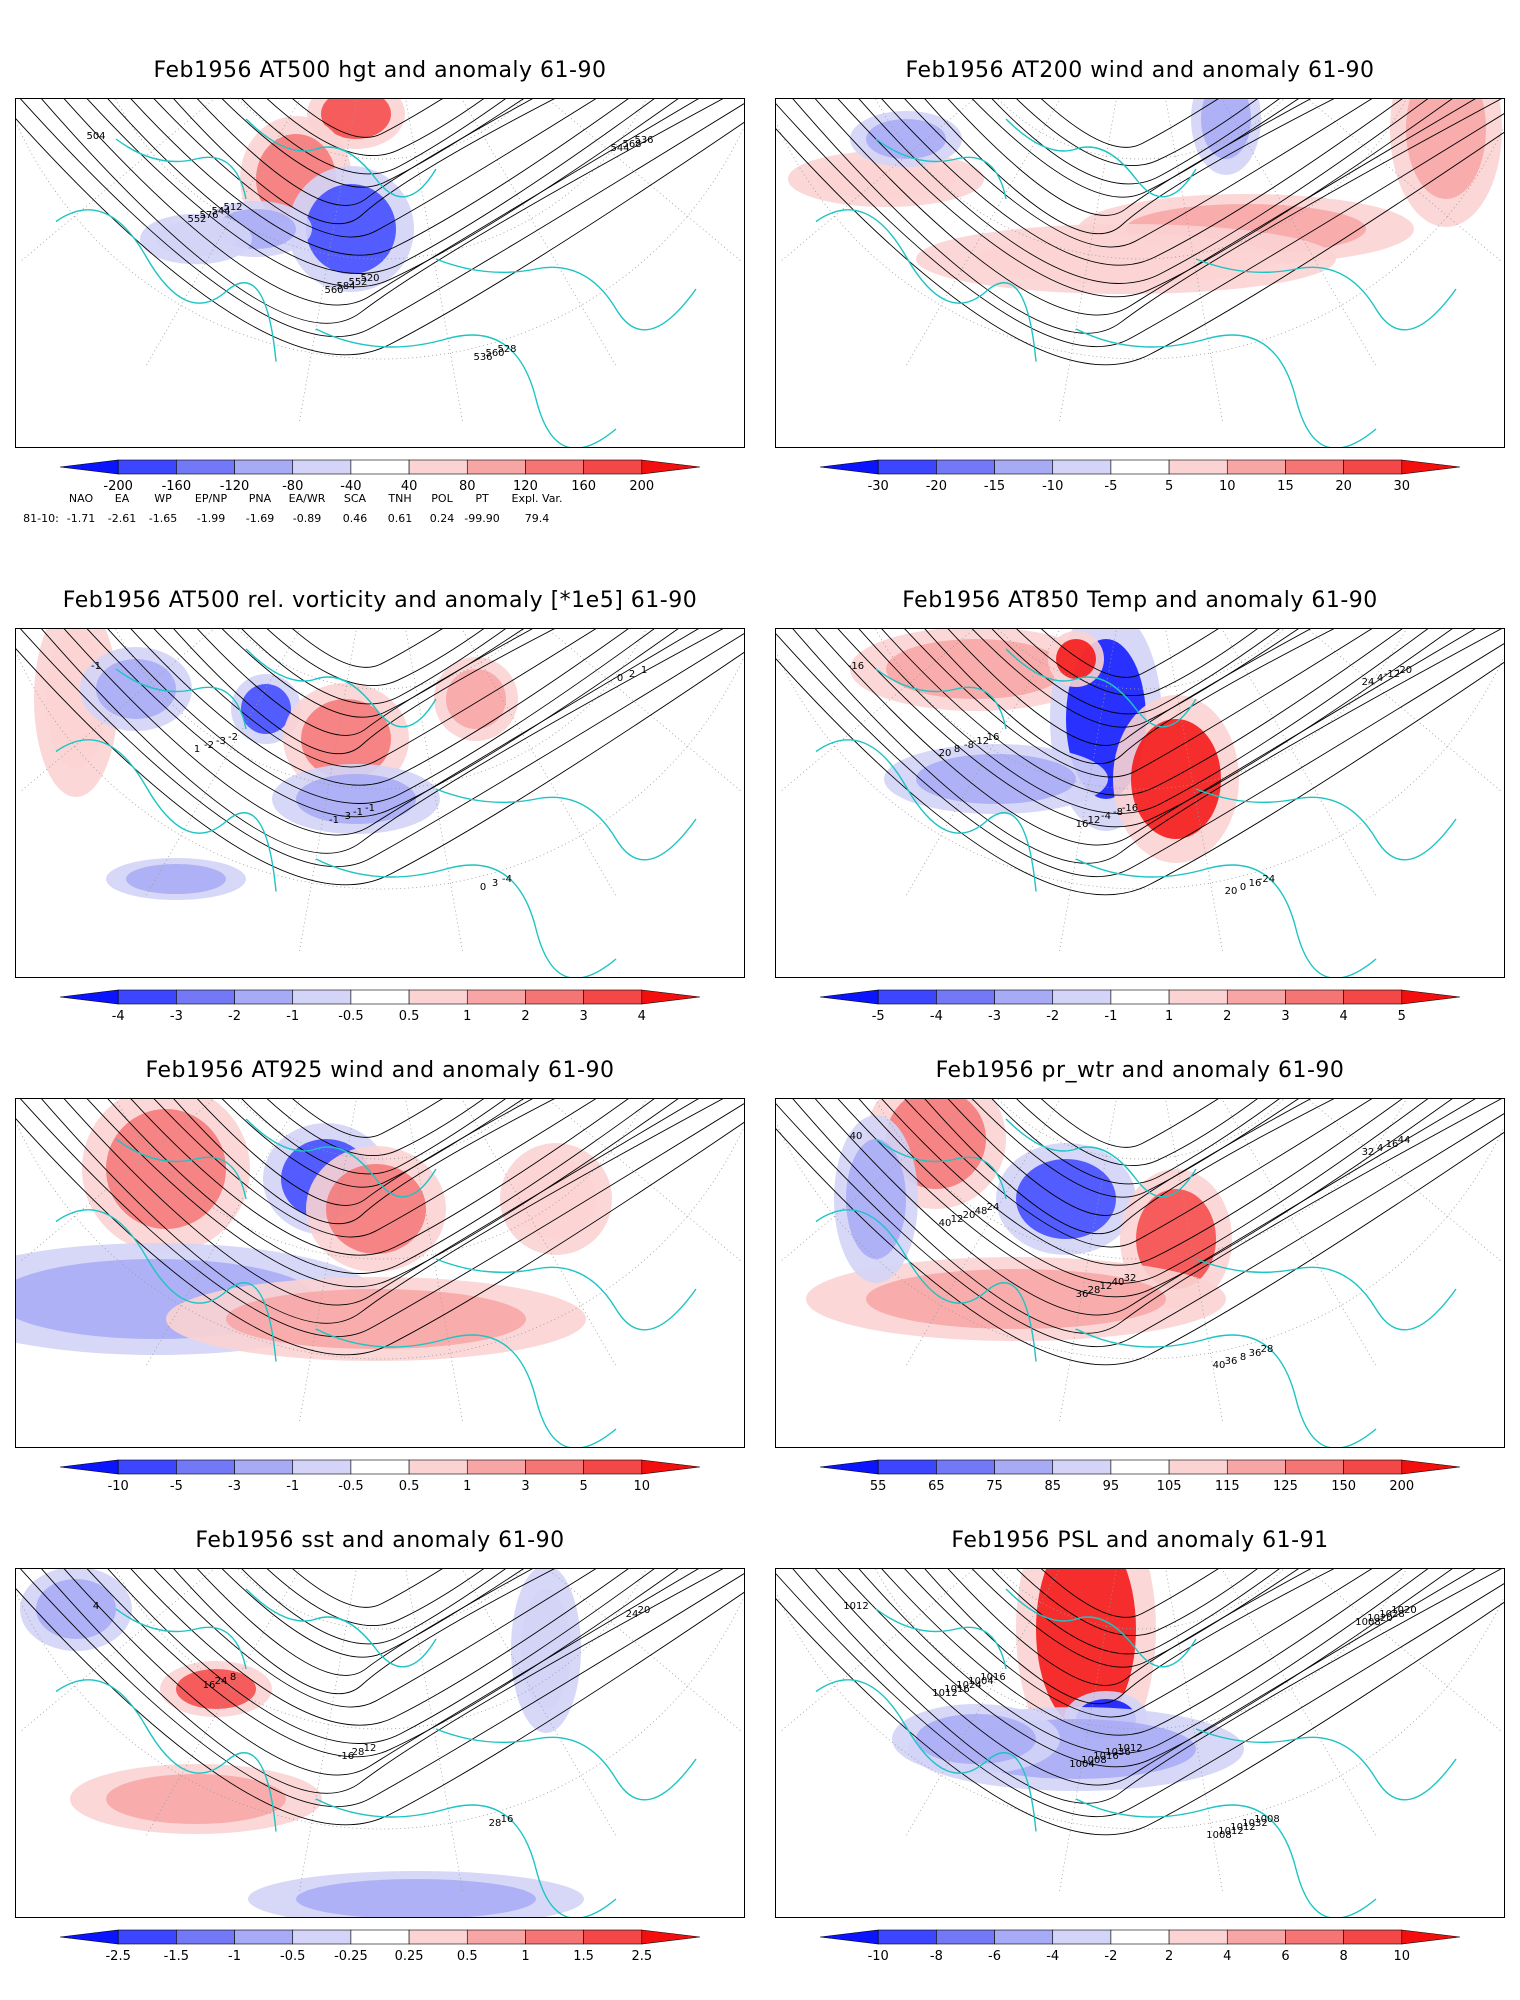  I want to click on colorbar-tick-label: -8, so click(936, 1956).